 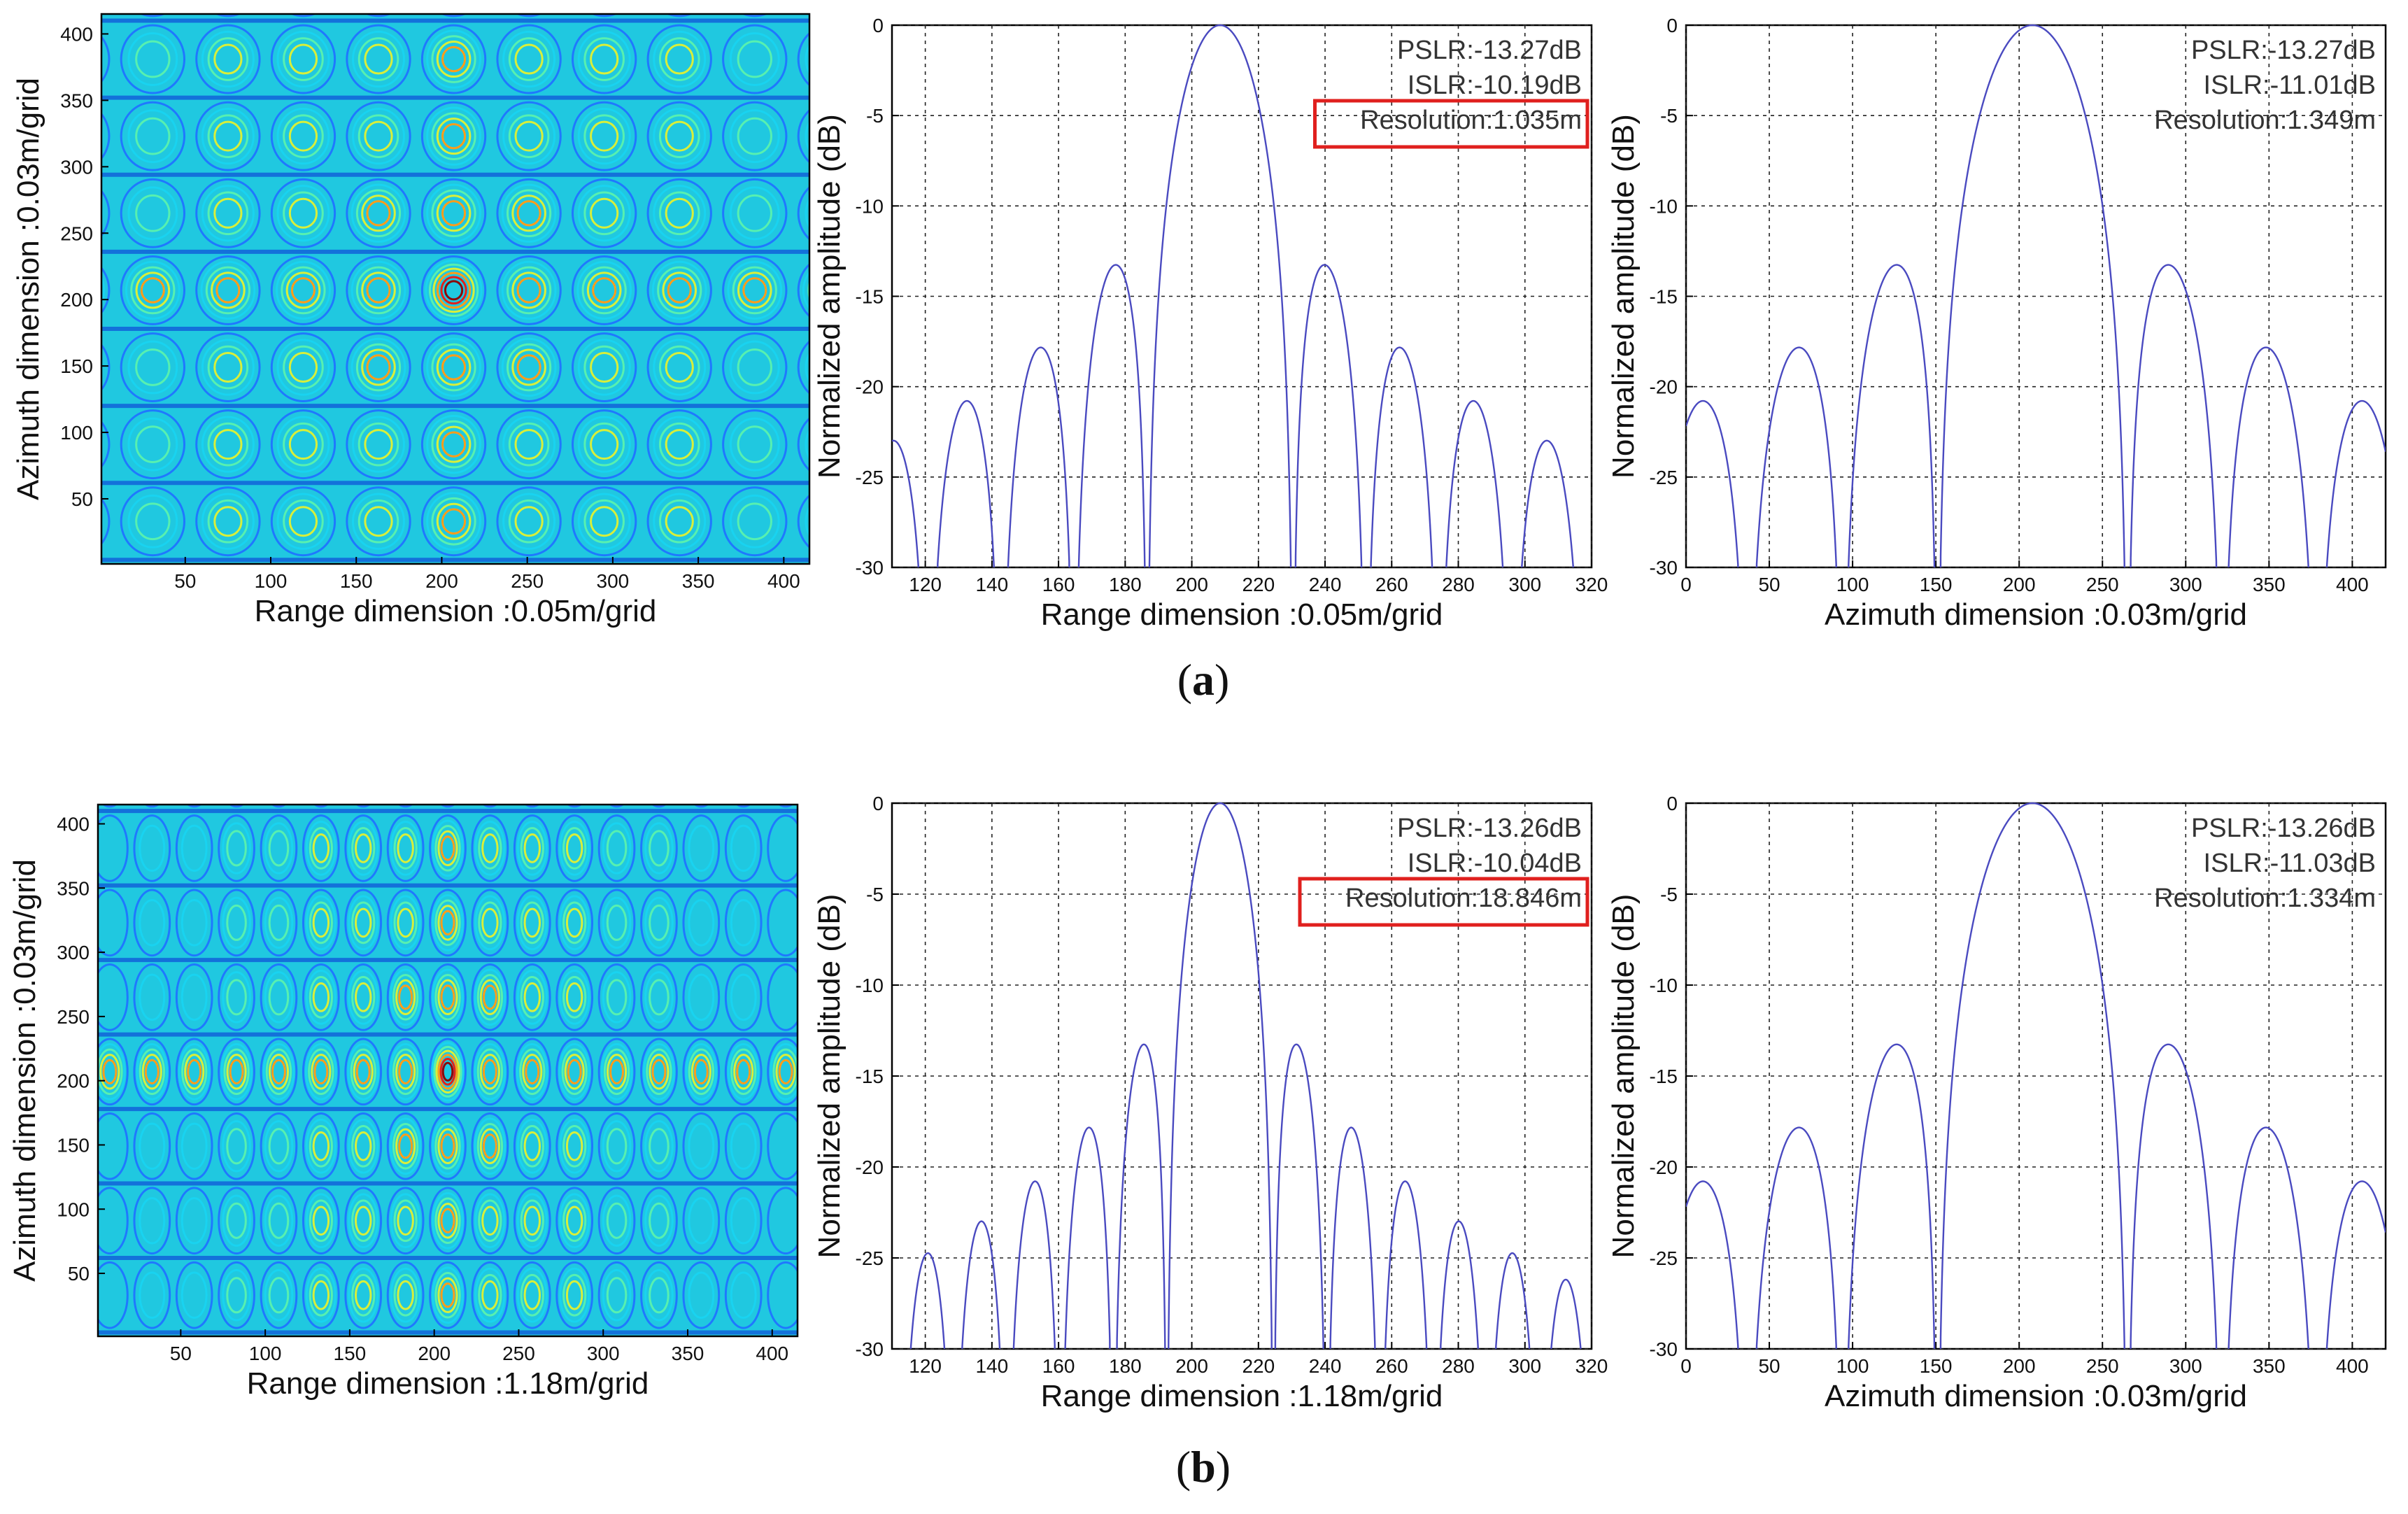 I want to click on x-axis-label: Range dimension :1.18m/grid, so click(x=1242, y=1396).